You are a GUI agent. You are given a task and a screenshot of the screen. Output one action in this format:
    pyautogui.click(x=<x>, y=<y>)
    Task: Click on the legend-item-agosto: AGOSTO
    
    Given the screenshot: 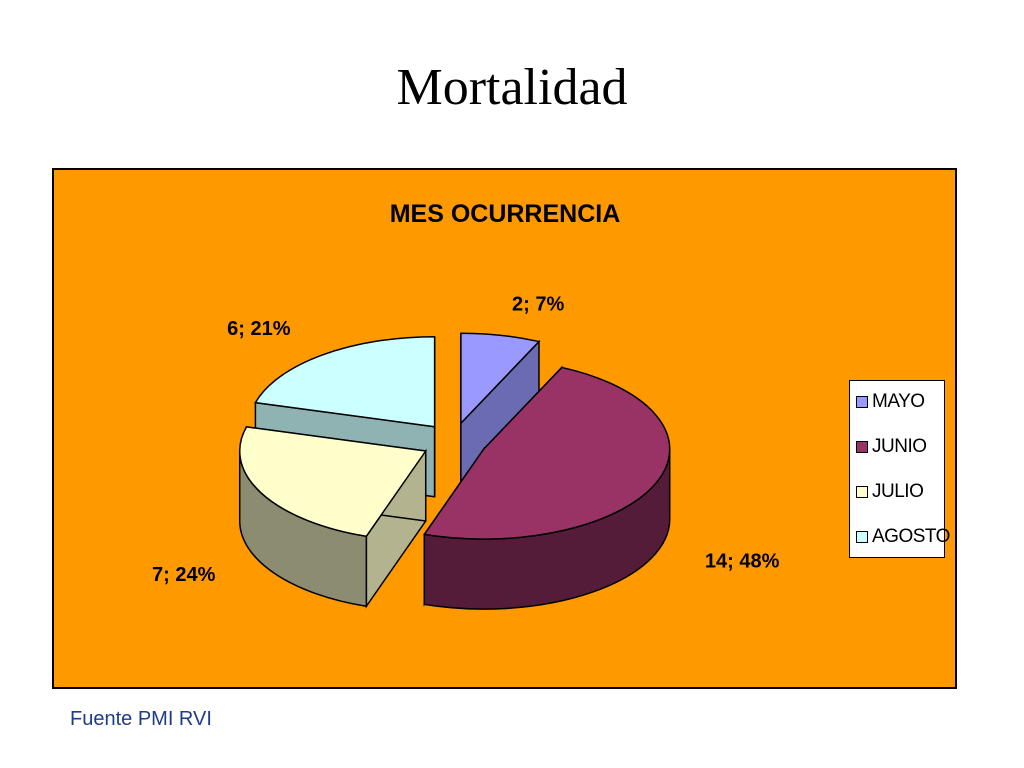 What is the action you would take?
    pyautogui.click(x=903, y=548)
    